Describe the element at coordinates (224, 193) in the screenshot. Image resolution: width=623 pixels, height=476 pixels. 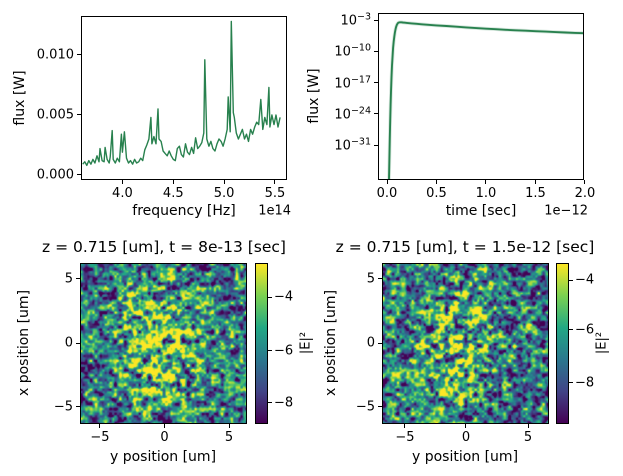
I see `x-tick-label: 5.0` at that location.